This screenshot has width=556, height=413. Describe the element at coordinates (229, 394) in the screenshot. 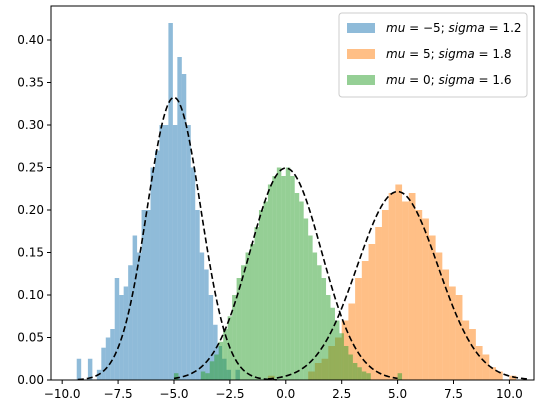

I see `x-tick-label: −2.5` at that location.